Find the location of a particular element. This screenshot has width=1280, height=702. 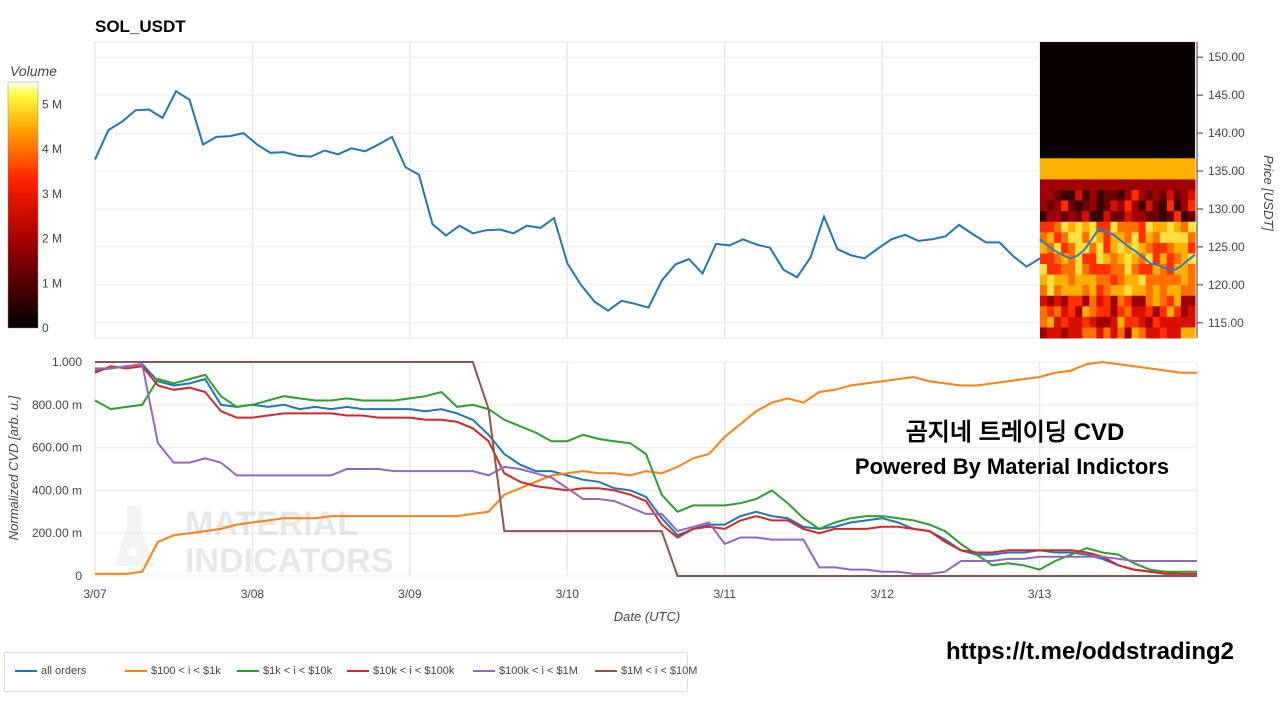

legend-item: all orders is located at coordinates (50, 671).